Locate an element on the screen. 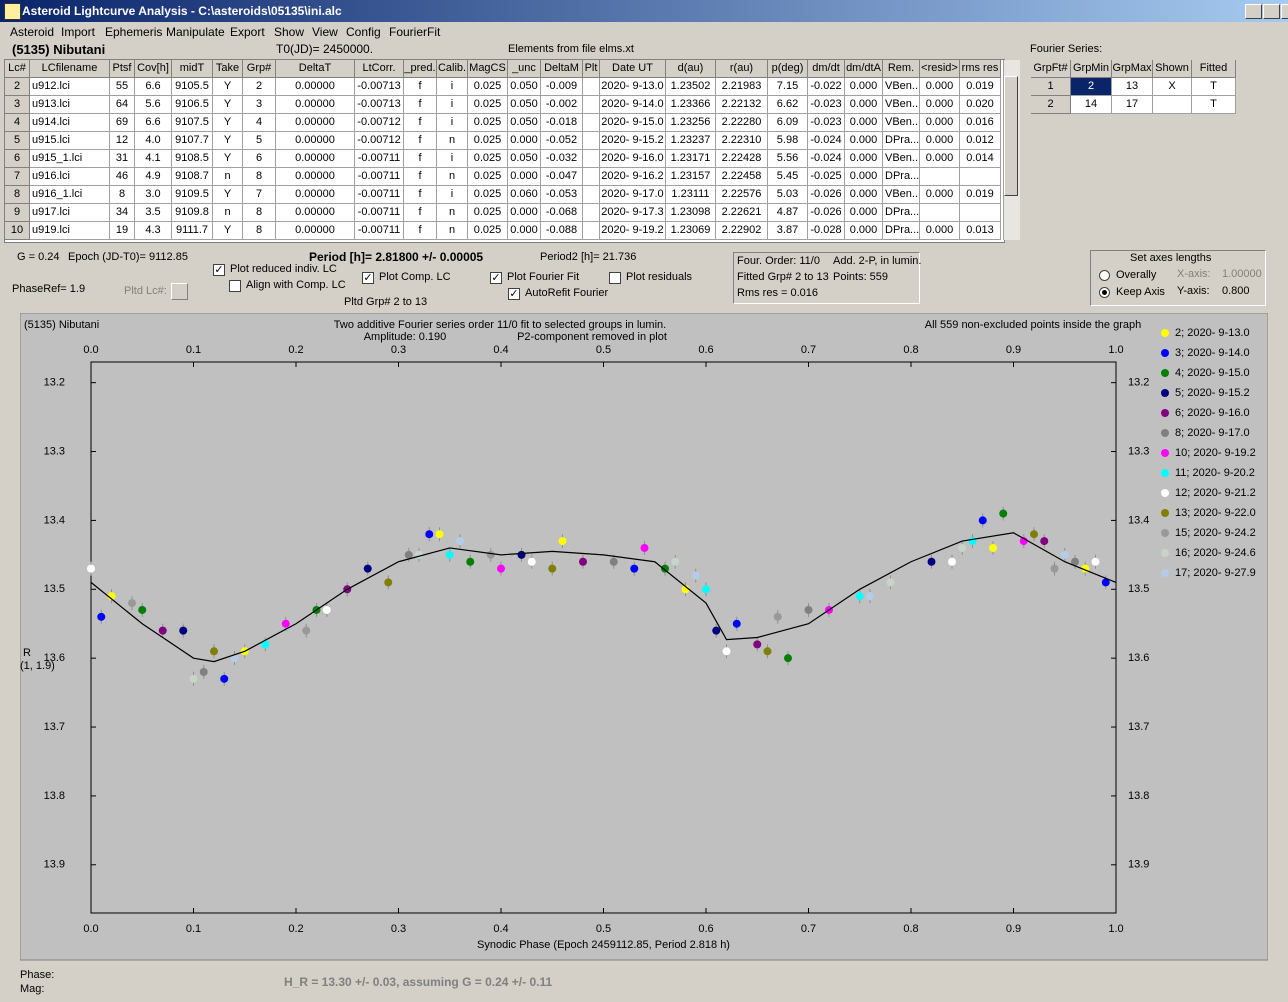 Image resolution: width=1288 pixels, height=1002 pixels. menu-item: FourierFit is located at coordinates (415, 32).